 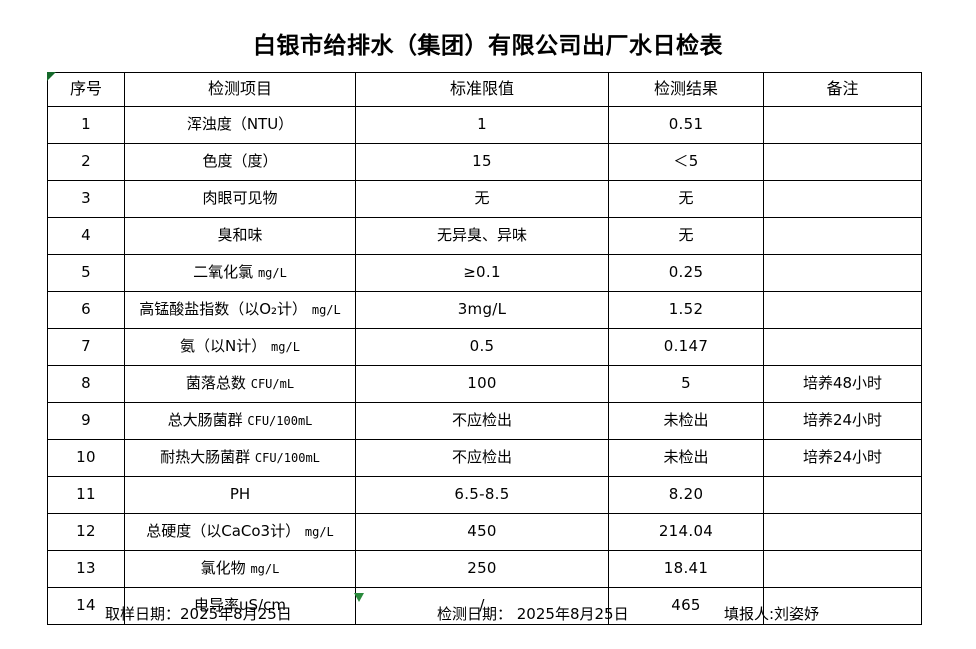 I want to click on green-bottom-marker-icon, so click(x=359, y=597).